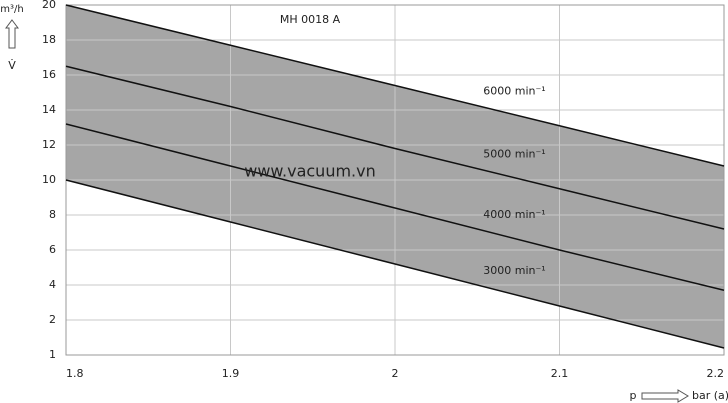  Describe the element at coordinates (310, 171) in the screenshot. I see `watermark: www.vacuum.vn` at that location.